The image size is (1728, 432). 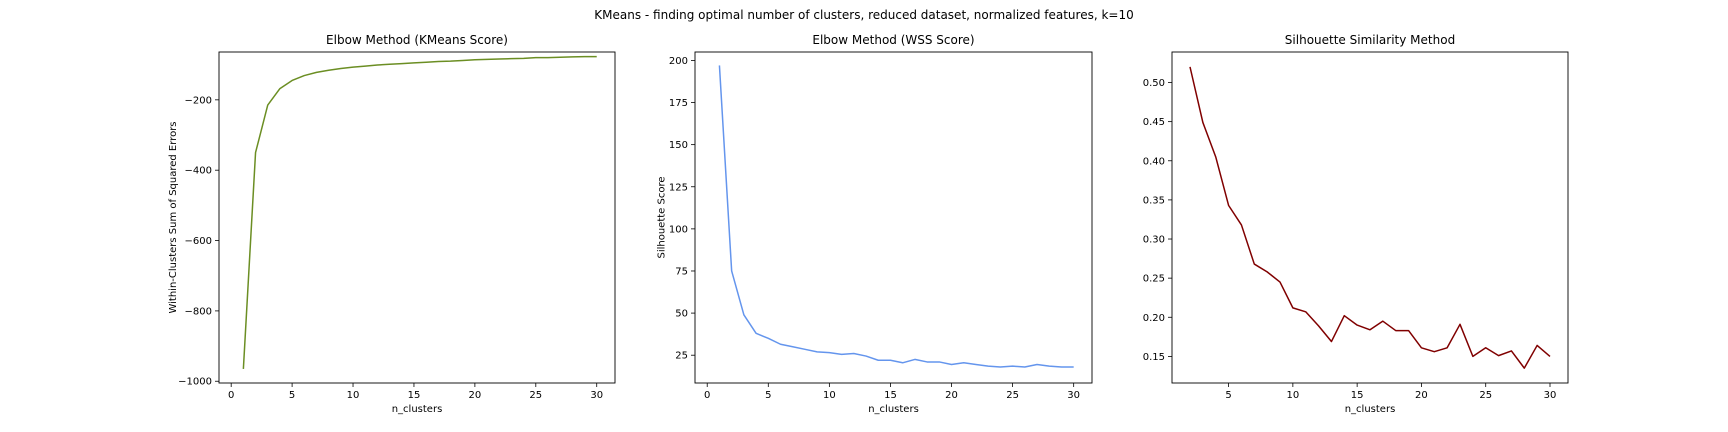 What do you see at coordinates (173, 217) in the screenshot?
I see `y-axis-label: Within-Clusters Sum of Squared Errors` at bounding box center [173, 217].